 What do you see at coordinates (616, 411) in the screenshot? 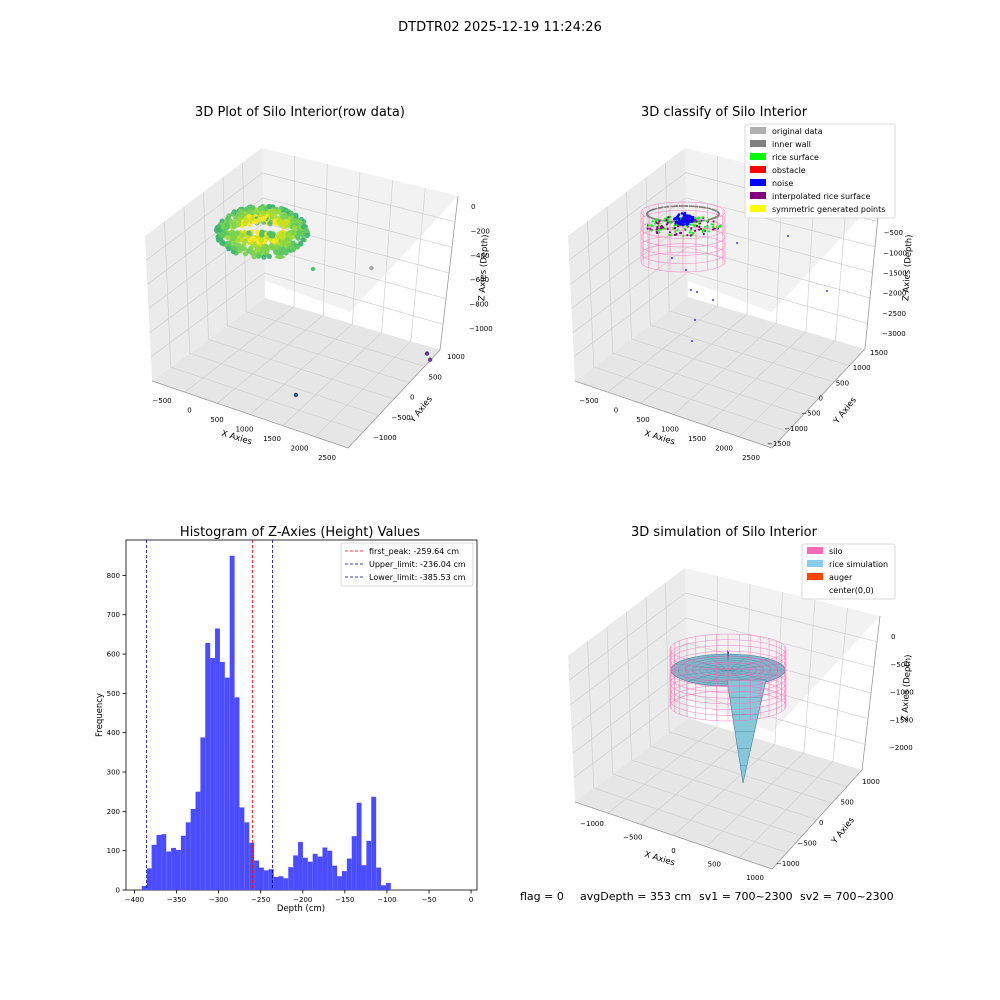
I see `x-tick-label: 0` at bounding box center [616, 411].